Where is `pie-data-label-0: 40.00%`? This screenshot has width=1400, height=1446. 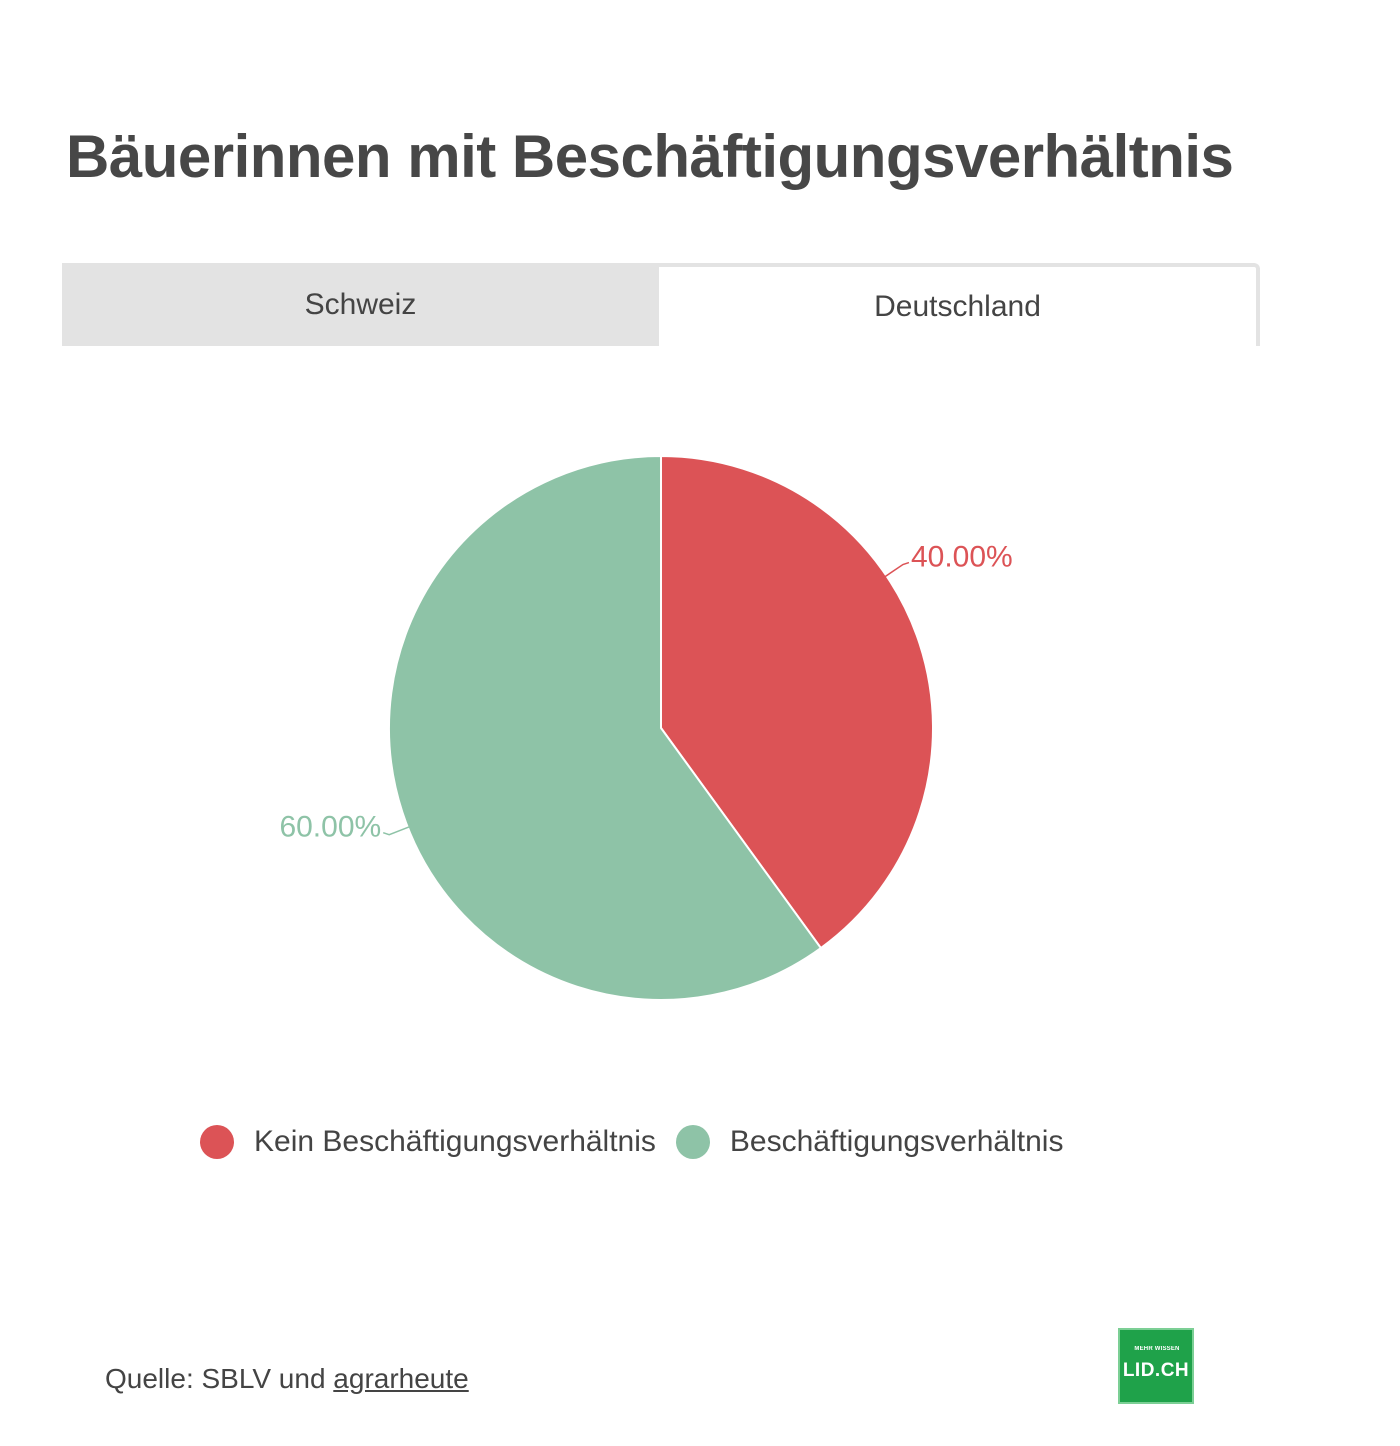 pie-data-label-0: 40.00% is located at coordinates (962, 557).